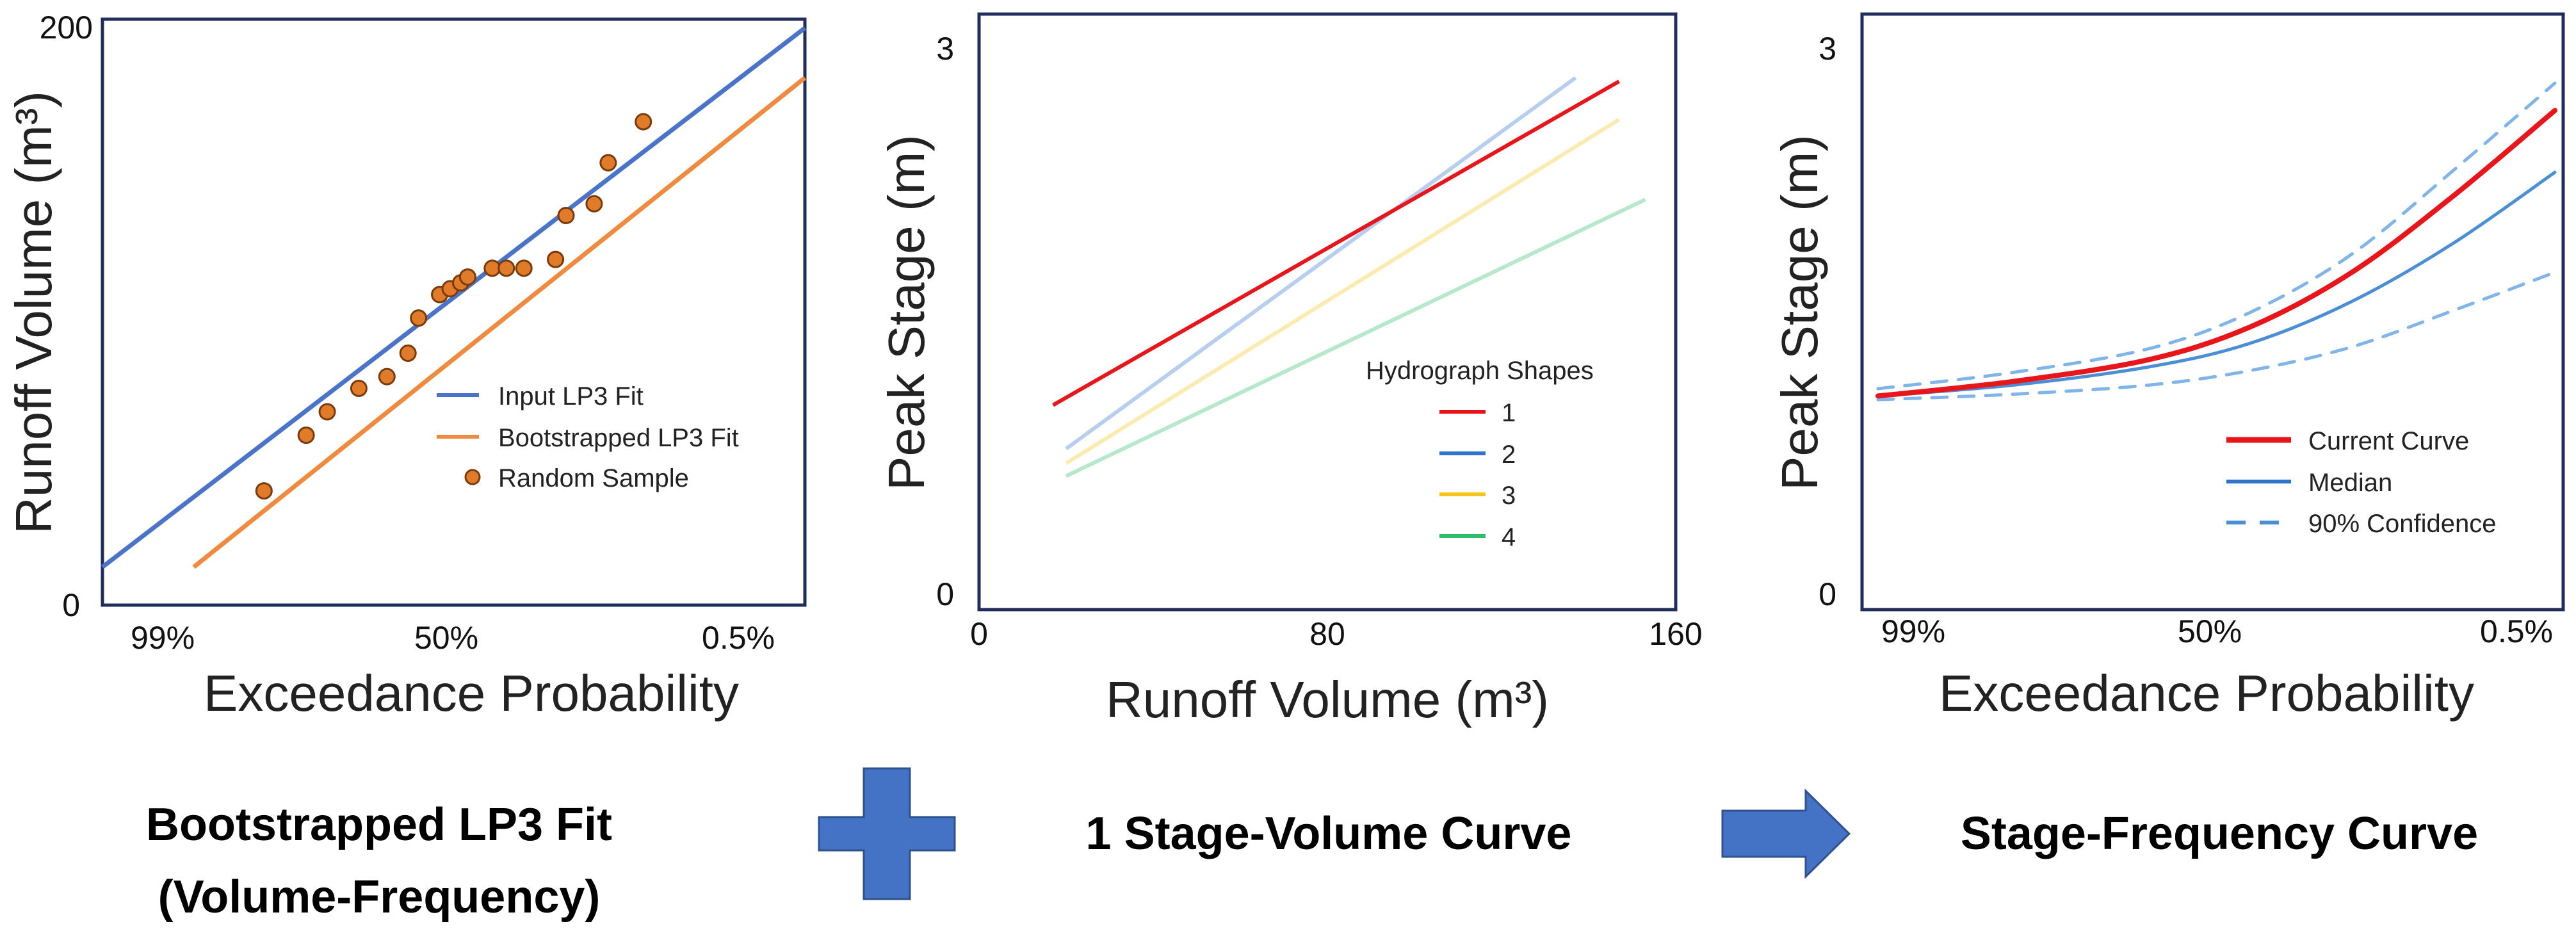  I want to click on x-tick-0: 0, so click(979, 634).